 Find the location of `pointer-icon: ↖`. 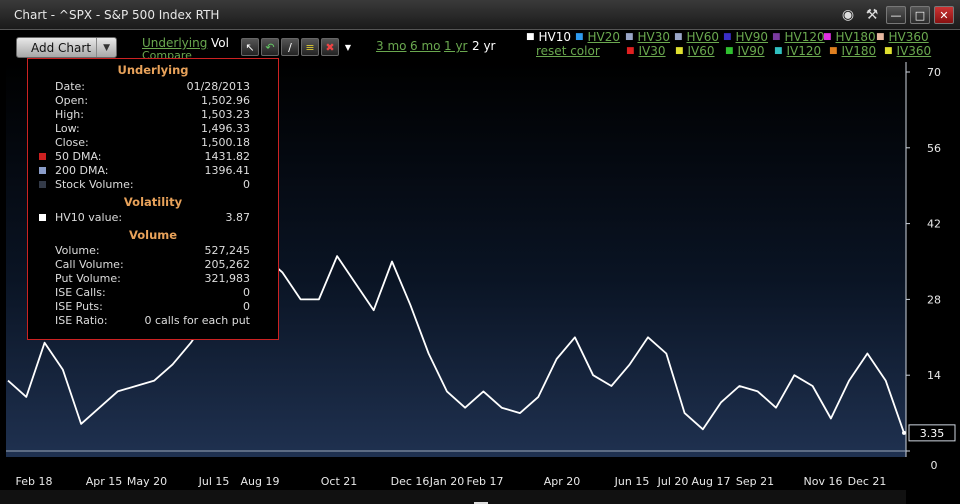

pointer-icon: ↖ is located at coordinates (250, 47).